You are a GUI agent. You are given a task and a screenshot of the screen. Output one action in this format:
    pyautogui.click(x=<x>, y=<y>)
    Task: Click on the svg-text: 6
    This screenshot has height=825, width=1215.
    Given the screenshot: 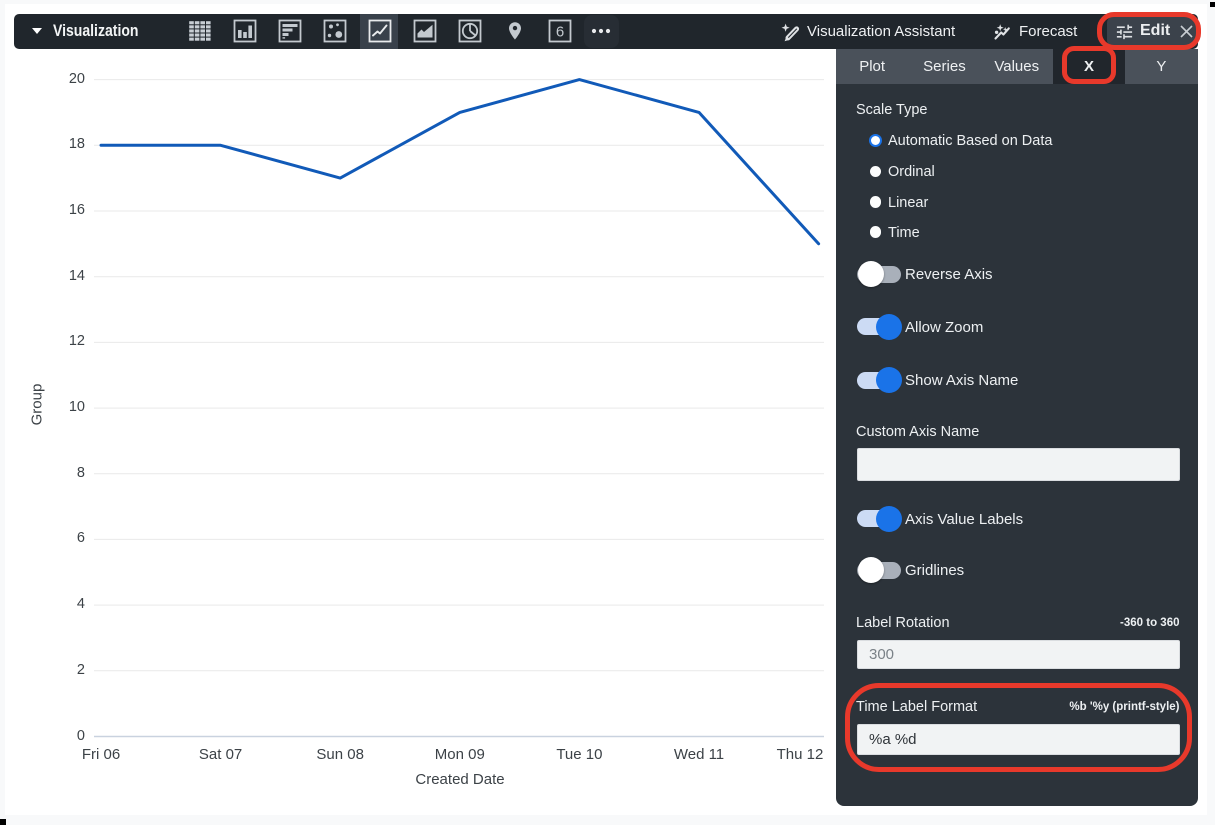 What is the action you would take?
    pyautogui.click(x=560, y=32)
    